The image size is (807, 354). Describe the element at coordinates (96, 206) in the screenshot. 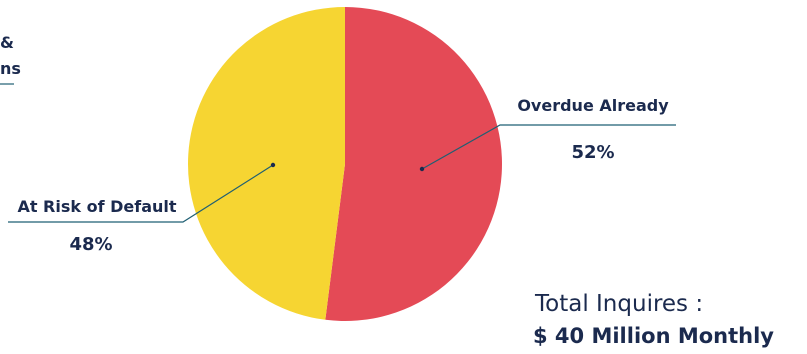

I see `slice-label-at-risk-of-default: At Risk of Default` at that location.